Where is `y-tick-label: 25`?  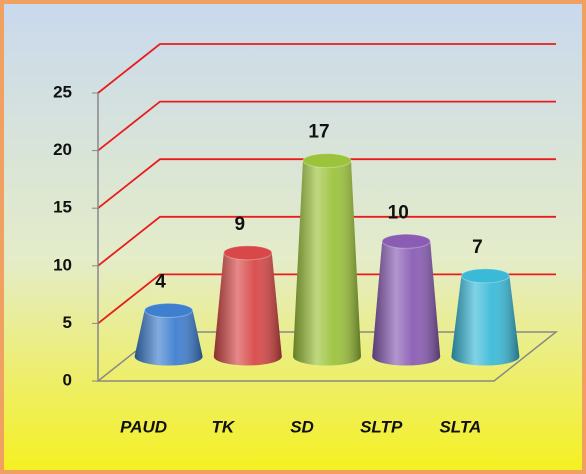
y-tick-label: 25 is located at coordinates (62, 91).